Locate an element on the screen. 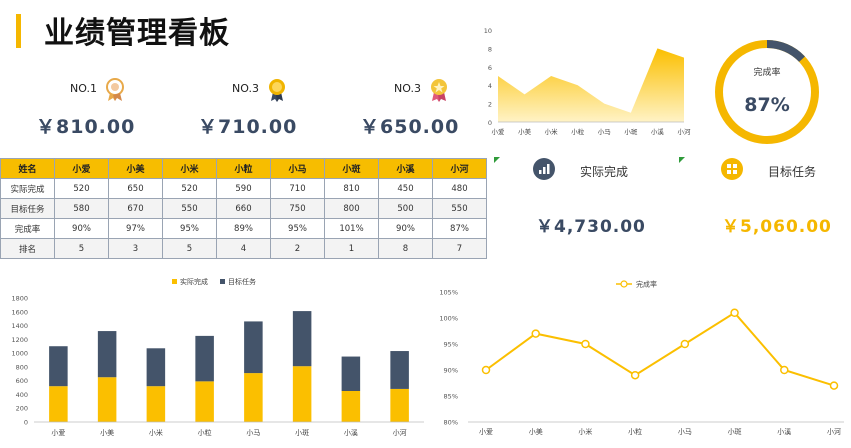 This screenshot has height=448, width=851. table-cell: 580 is located at coordinates (81, 208).